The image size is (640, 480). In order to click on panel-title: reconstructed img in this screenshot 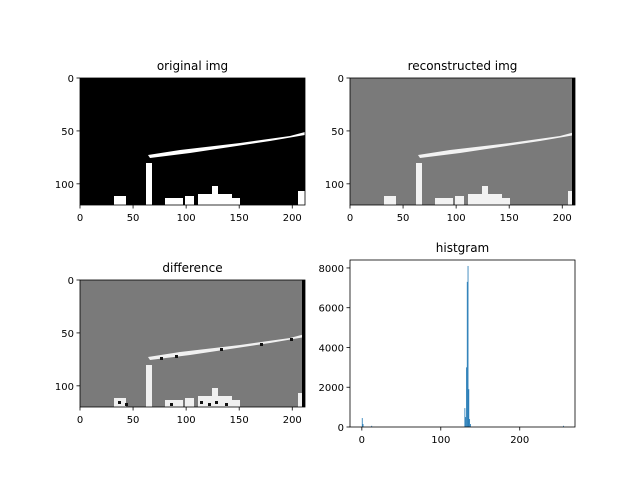, I will do `click(463, 66)`.